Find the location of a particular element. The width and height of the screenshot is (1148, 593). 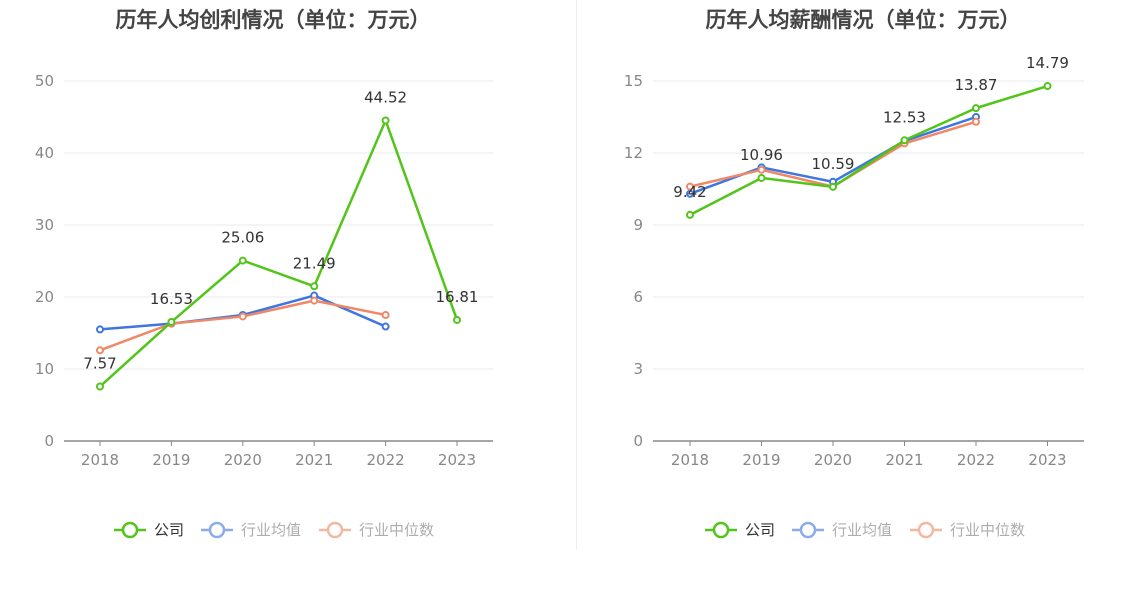

y-tick-label: 3 is located at coordinates (638, 369).